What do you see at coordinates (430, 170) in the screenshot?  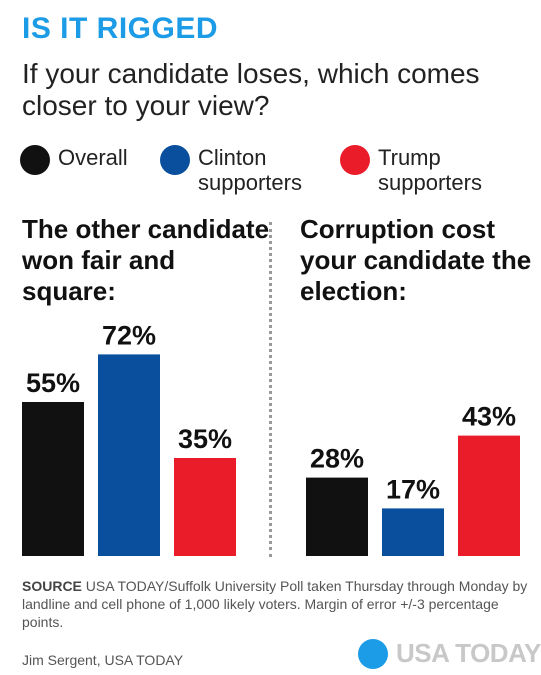 I see `legend-label-trump: Trump supporters` at bounding box center [430, 170].